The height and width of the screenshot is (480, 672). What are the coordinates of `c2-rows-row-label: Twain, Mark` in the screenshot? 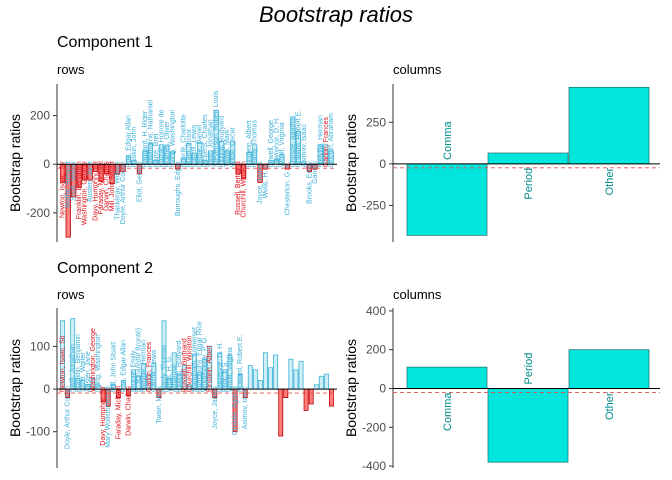 It's located at (159, 405).